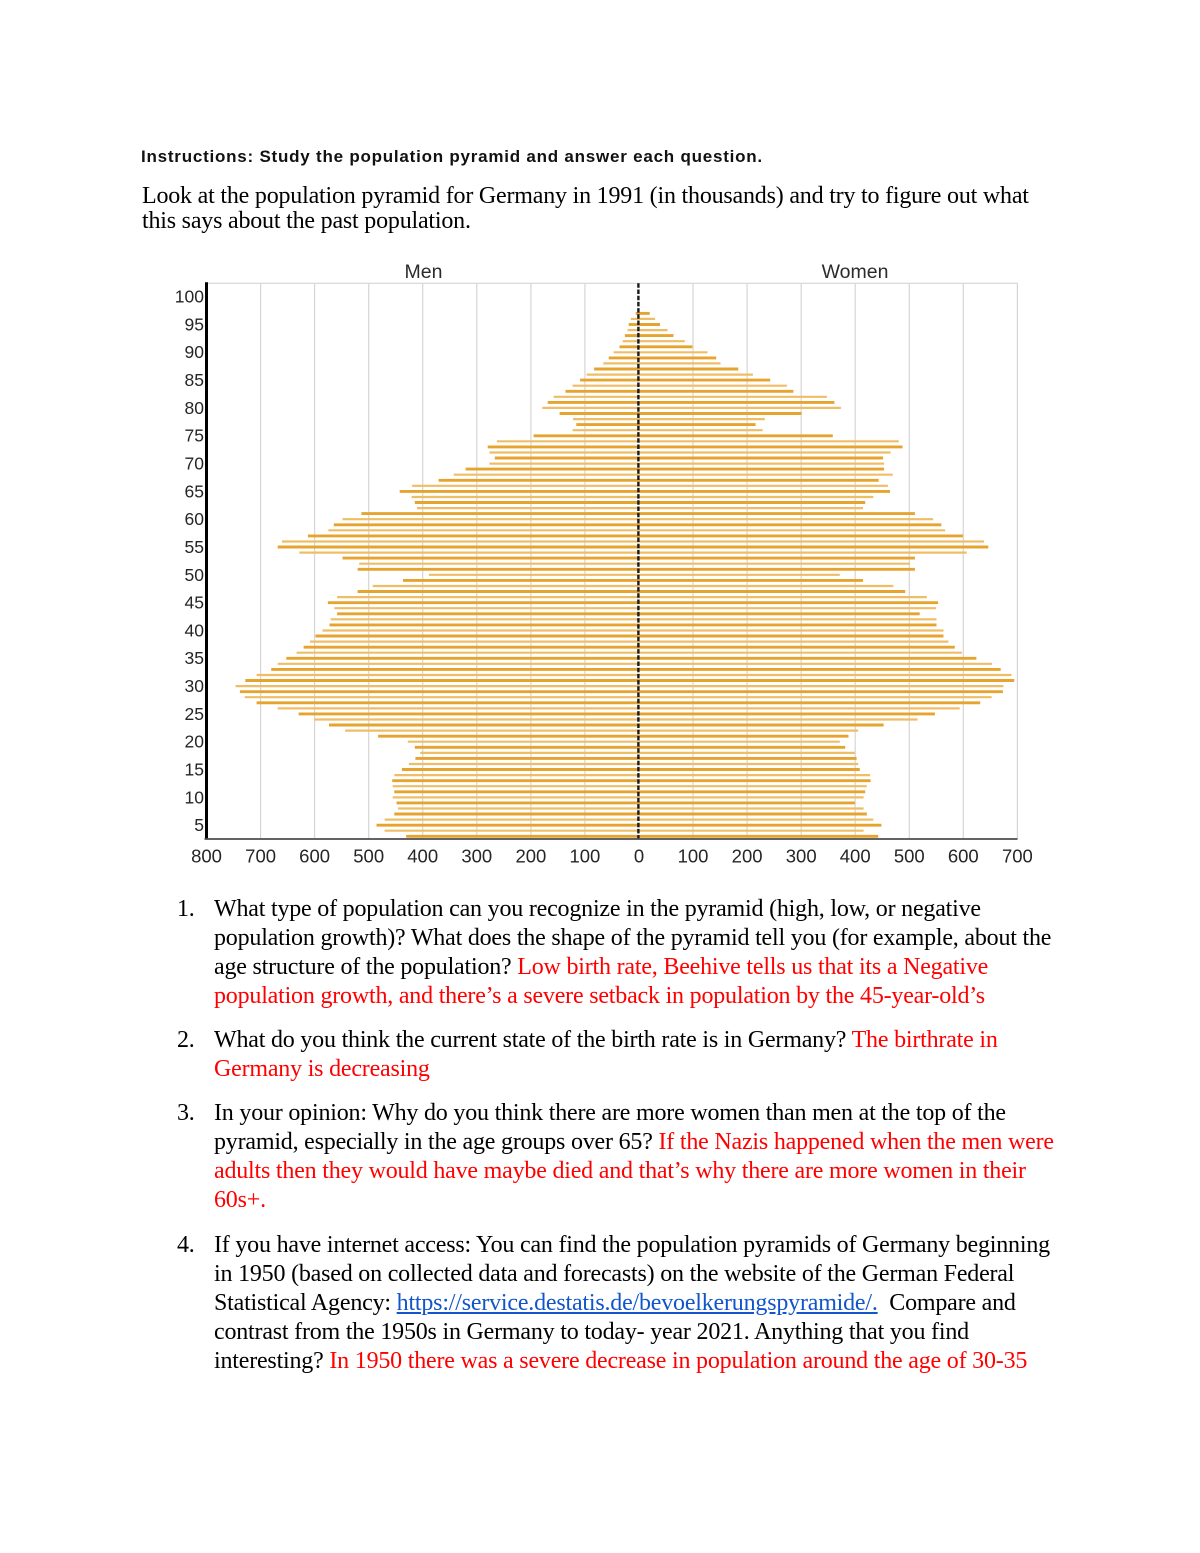 This screenshot has width=1200, height=1553. Describe the element at coordinates (194, 436) in the screenshot. I see `svg-text: 75` at that location.